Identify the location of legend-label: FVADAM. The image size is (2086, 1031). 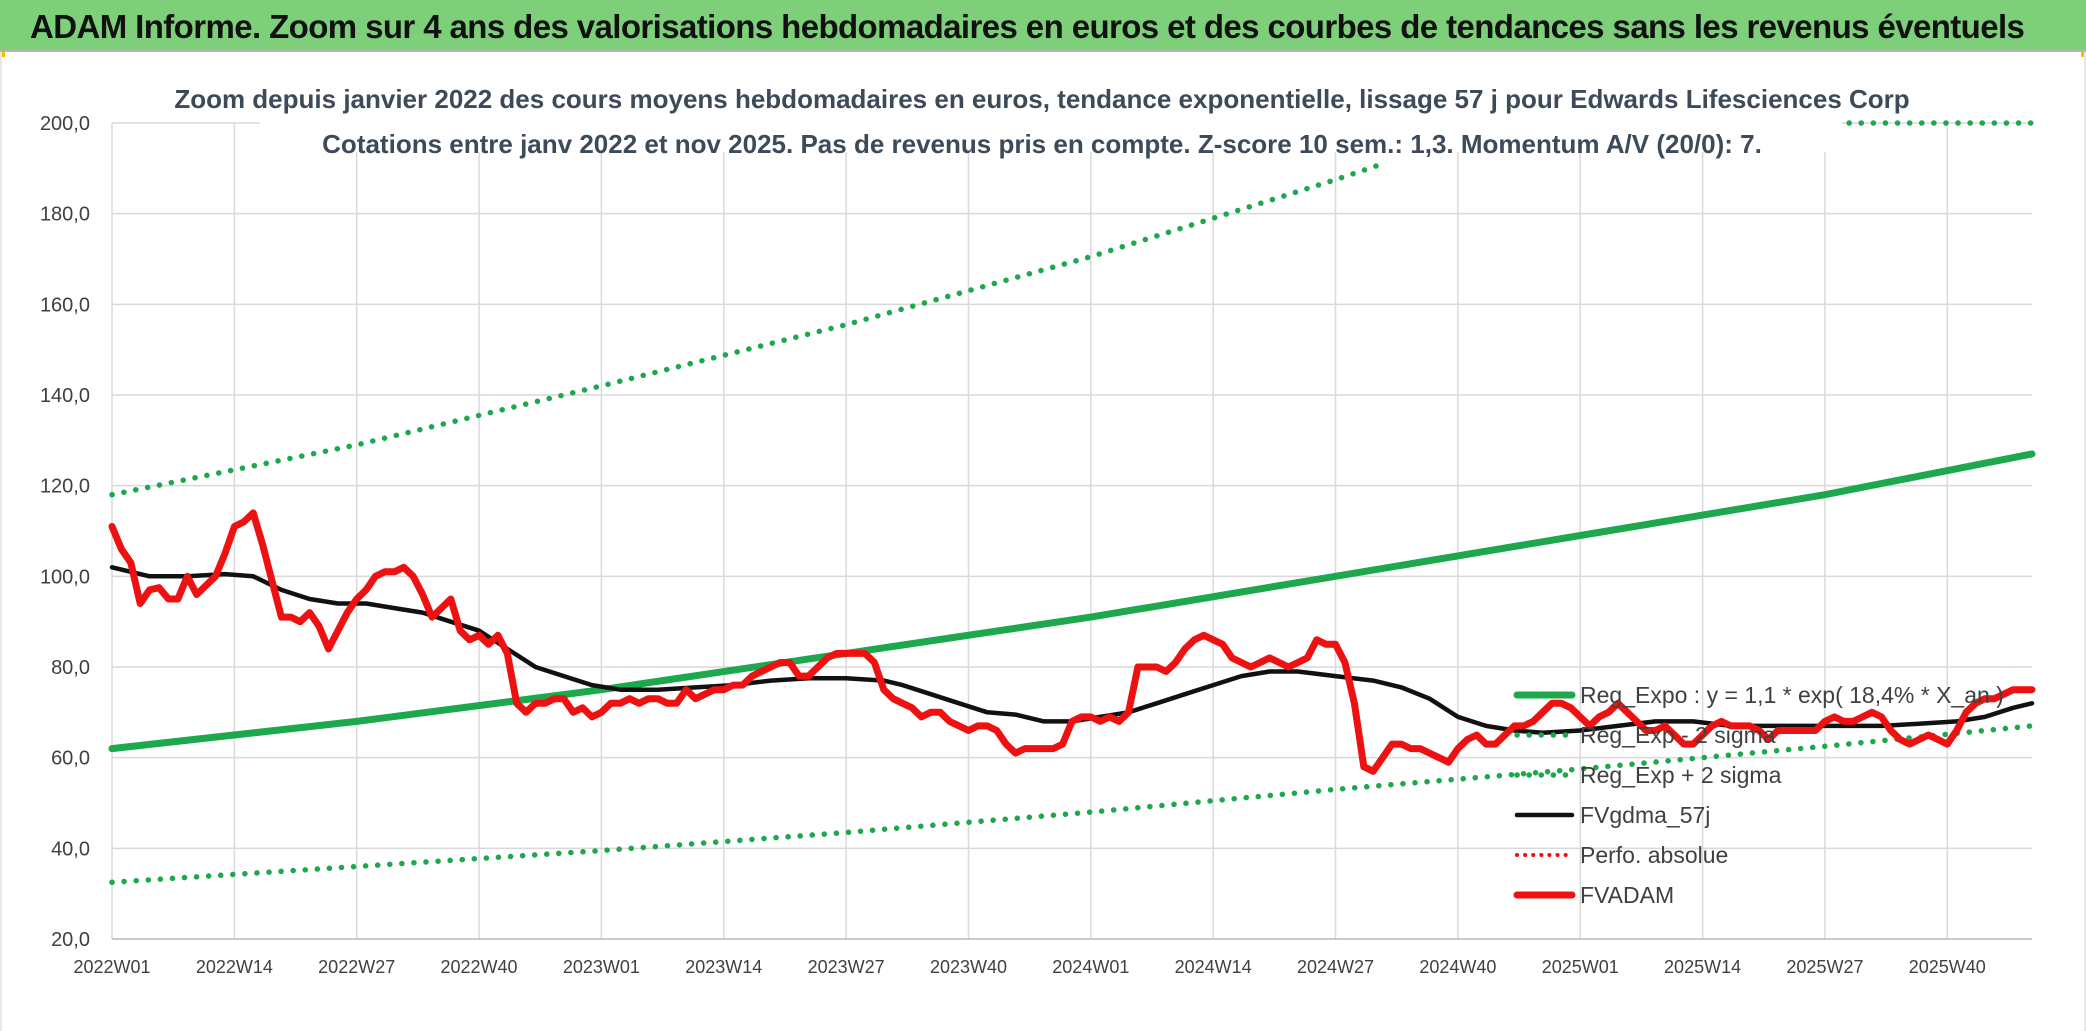
(1627, 895).